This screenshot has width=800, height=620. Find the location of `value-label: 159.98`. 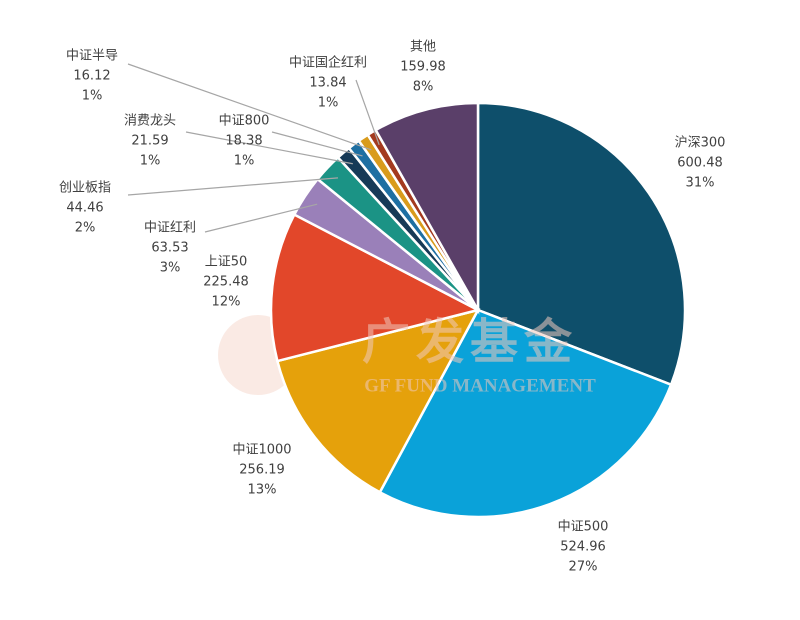

value-label: 159.98 is located at coordinates (423, 67).